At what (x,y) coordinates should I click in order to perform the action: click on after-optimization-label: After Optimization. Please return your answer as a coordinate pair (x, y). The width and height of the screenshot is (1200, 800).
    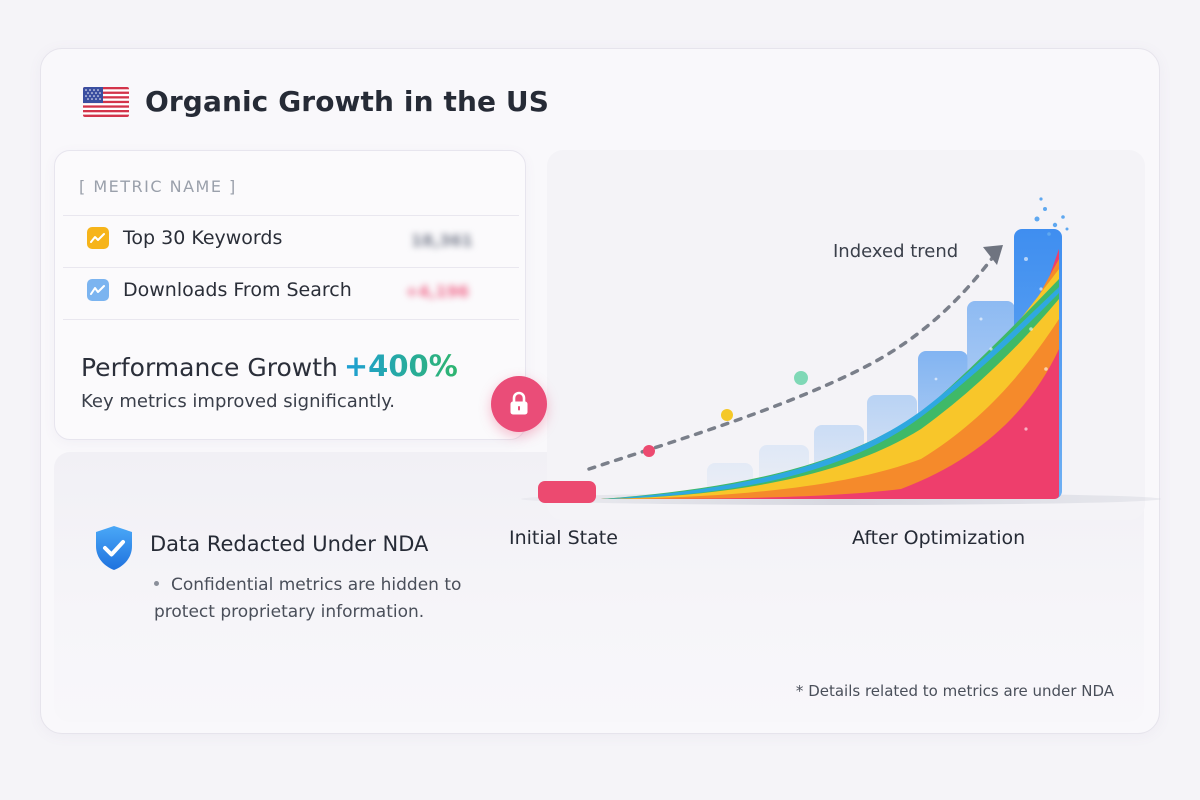
    Looking at the image, I should click on (939, 538).